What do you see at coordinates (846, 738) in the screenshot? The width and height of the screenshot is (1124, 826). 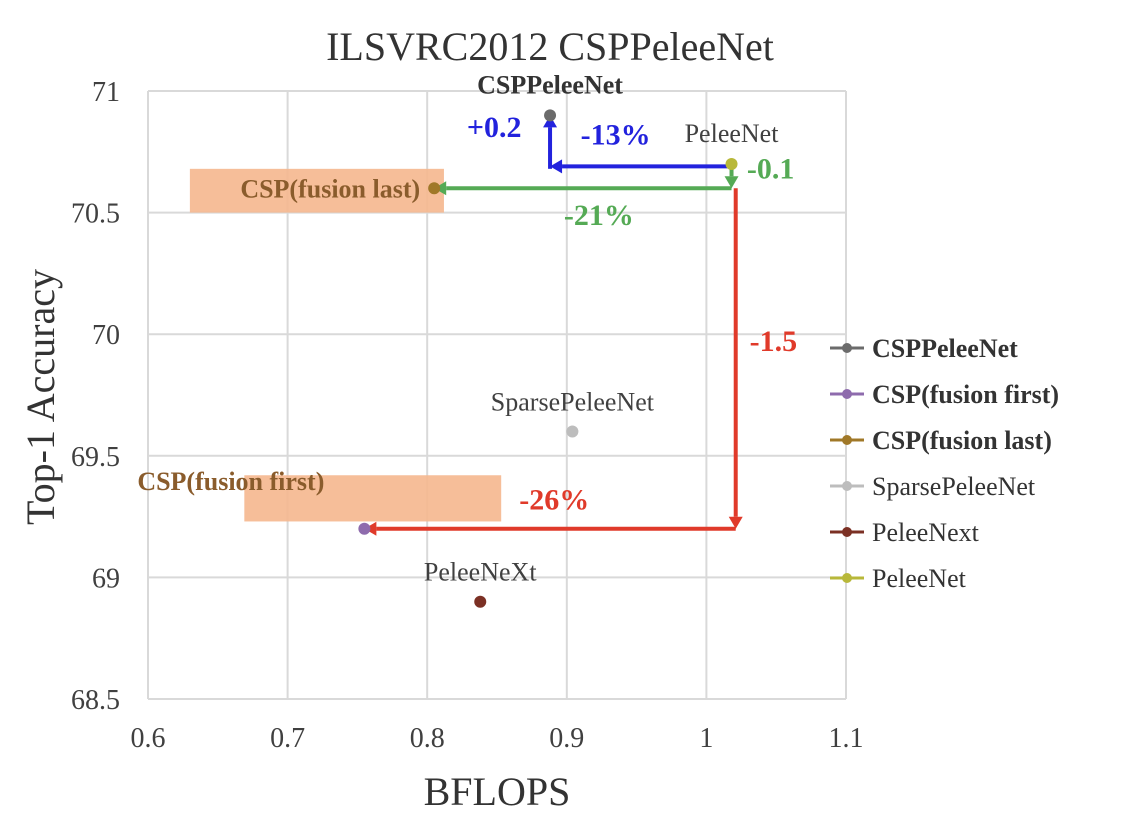 I see `x-tick-label-5: 1.1` at bounding box center [846, 738].